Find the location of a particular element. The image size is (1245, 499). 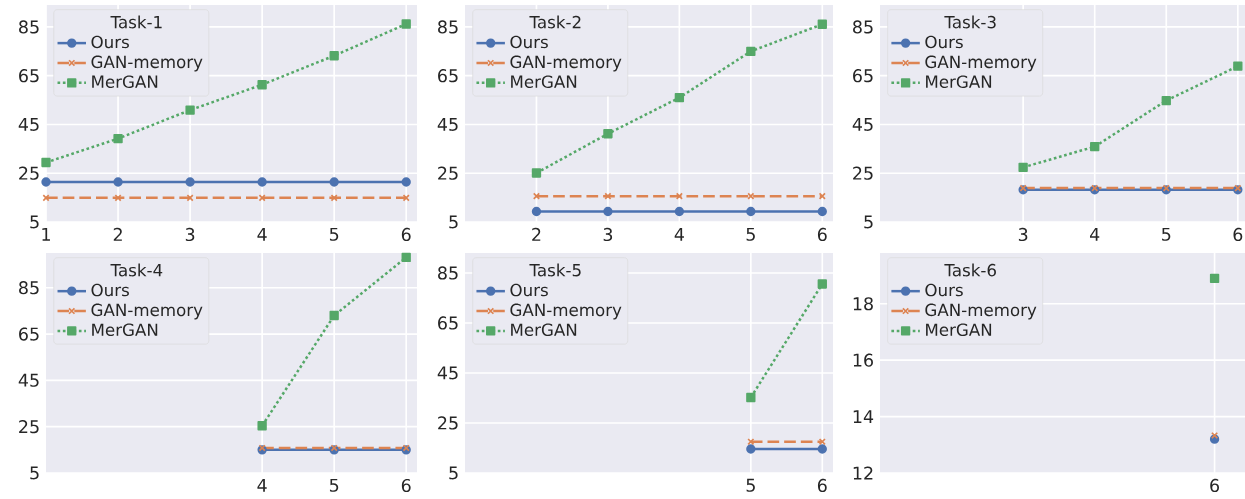

legend-title: Task-5 is located at coordinates (555, 270).